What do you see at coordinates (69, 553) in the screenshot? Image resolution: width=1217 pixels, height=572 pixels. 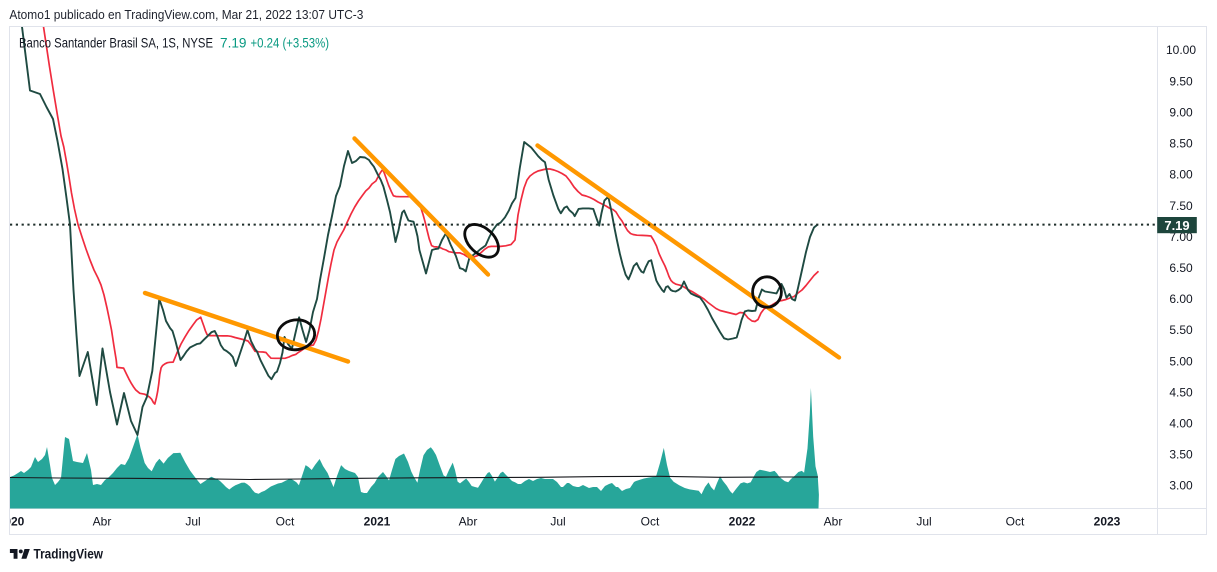 I see `svg-text: TradingView` at bounding box center [69, 553].